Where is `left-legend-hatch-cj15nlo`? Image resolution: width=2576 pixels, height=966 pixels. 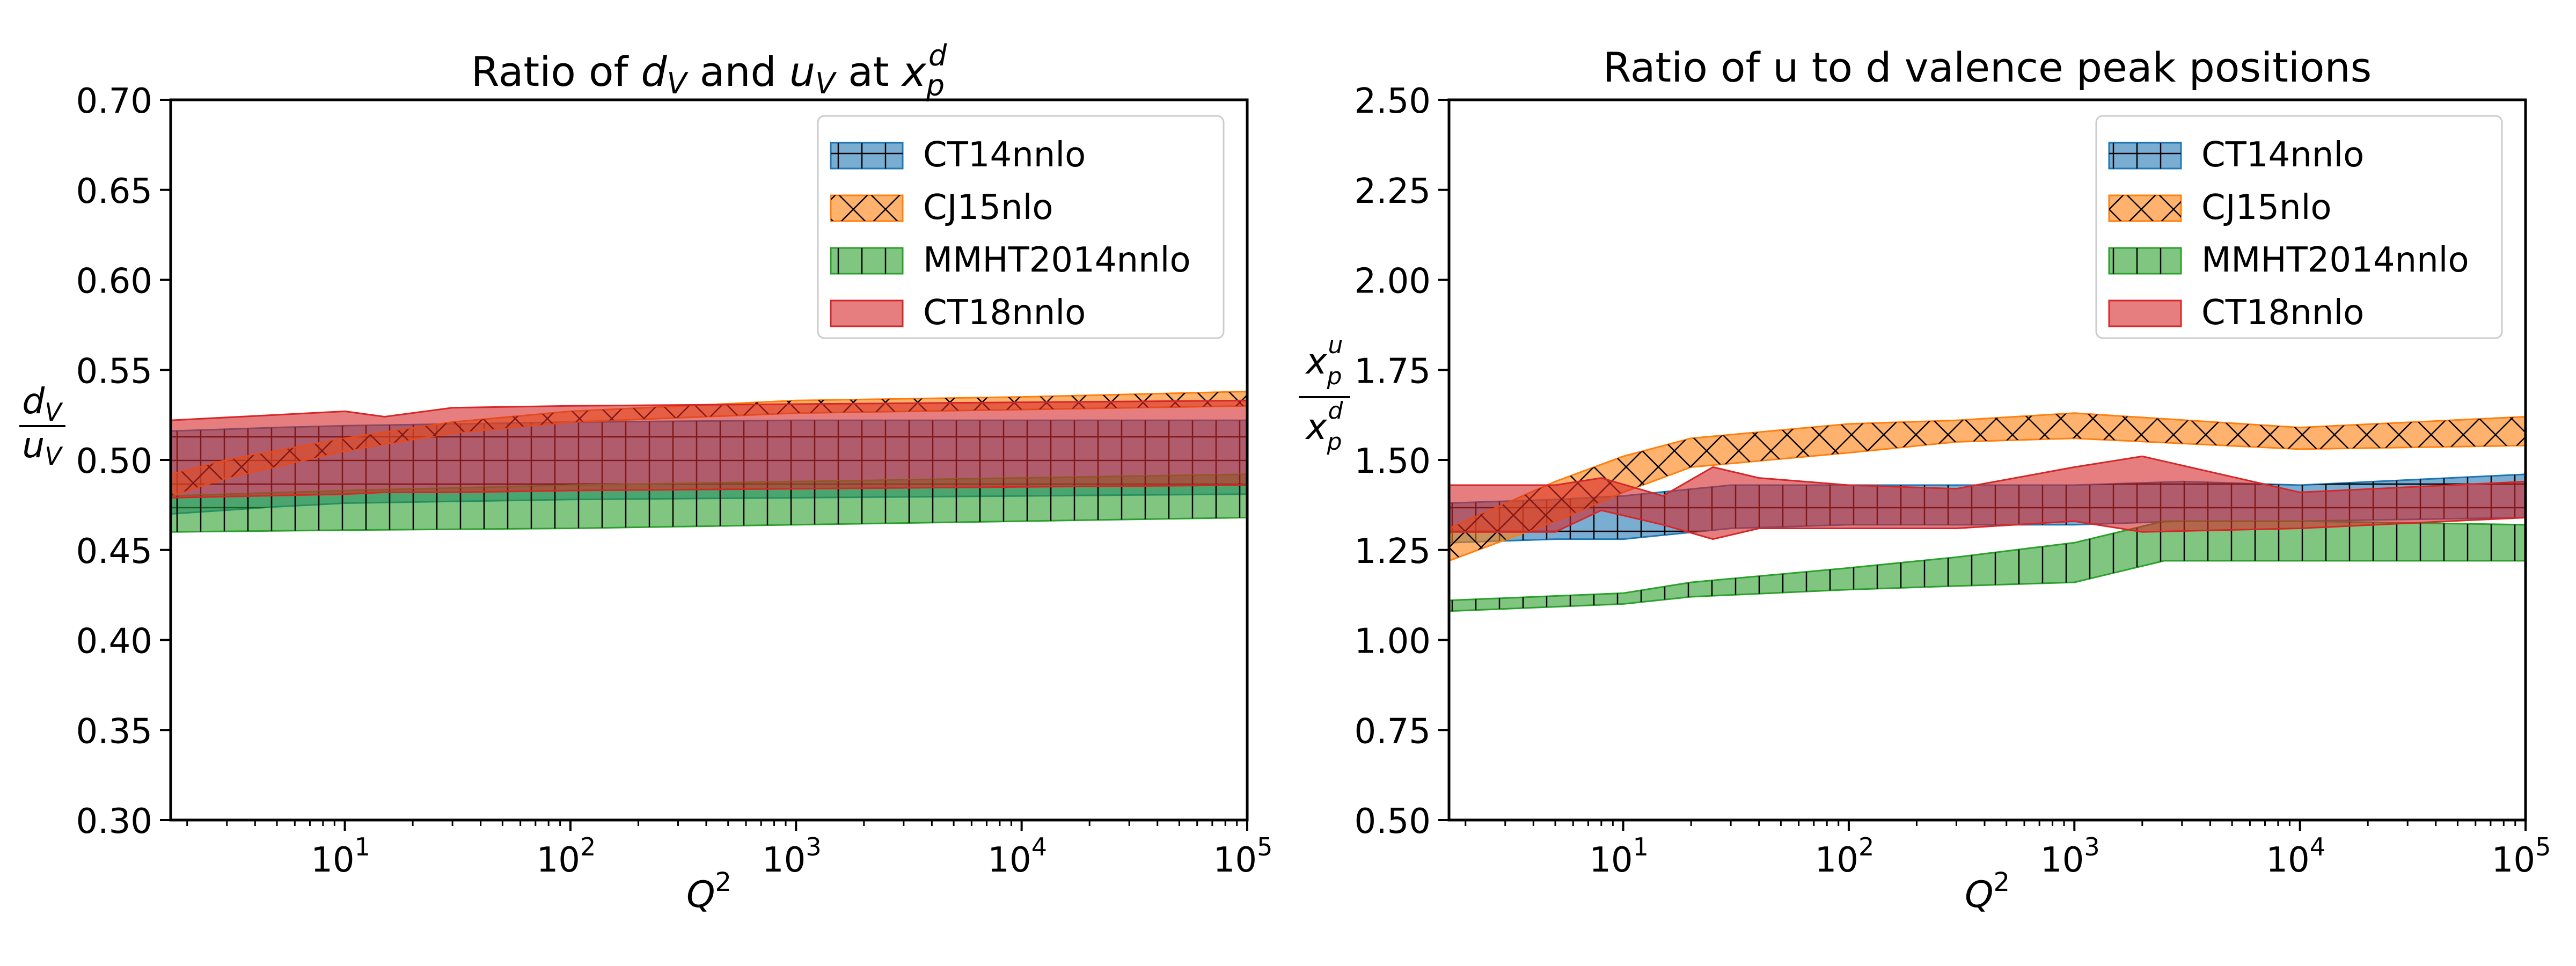 left-legend-hatch-cj15nlo is located at coordinates (867, 208).